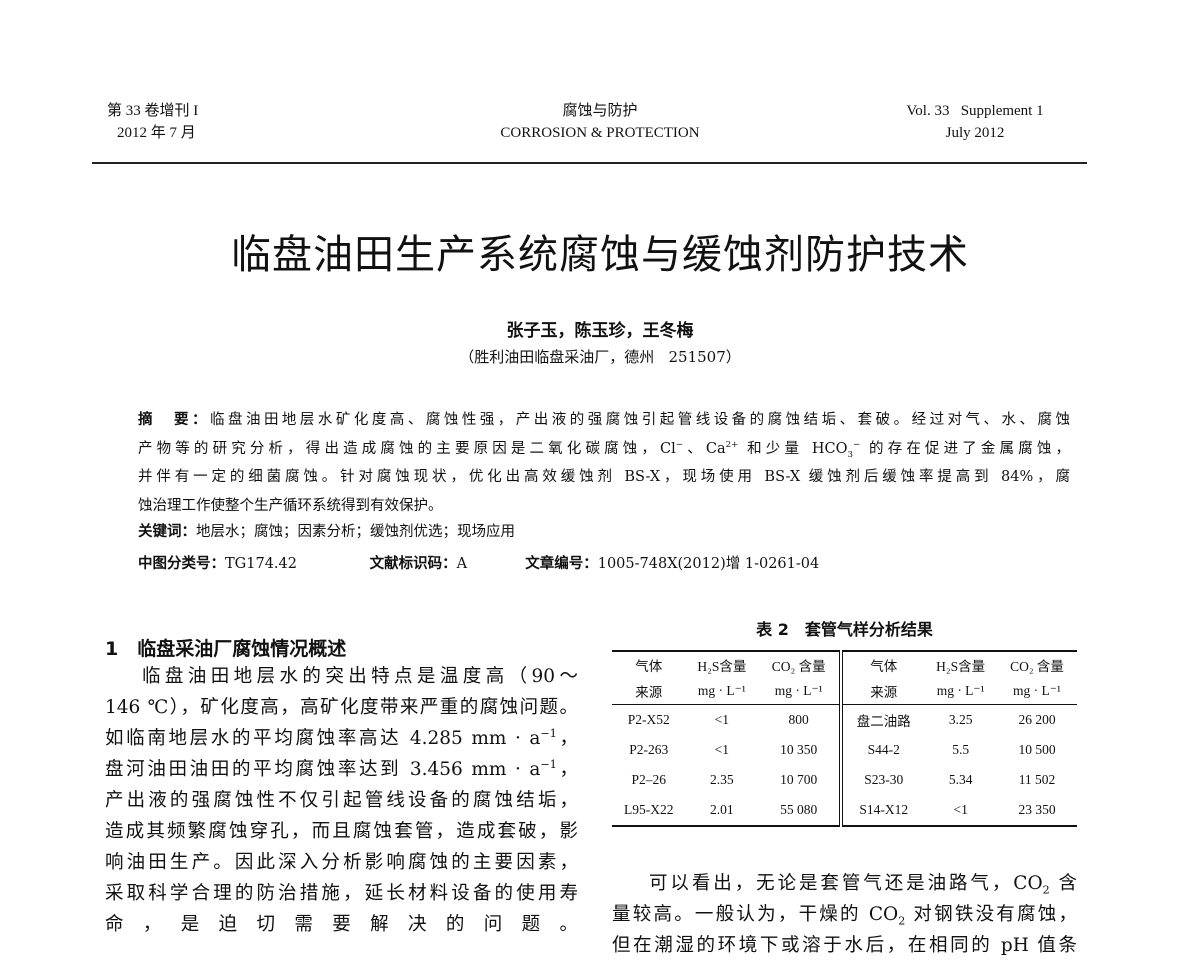 This screenshot has width=1200, height=961. I want to click on table-cell: 10 700, so click(799, 779).